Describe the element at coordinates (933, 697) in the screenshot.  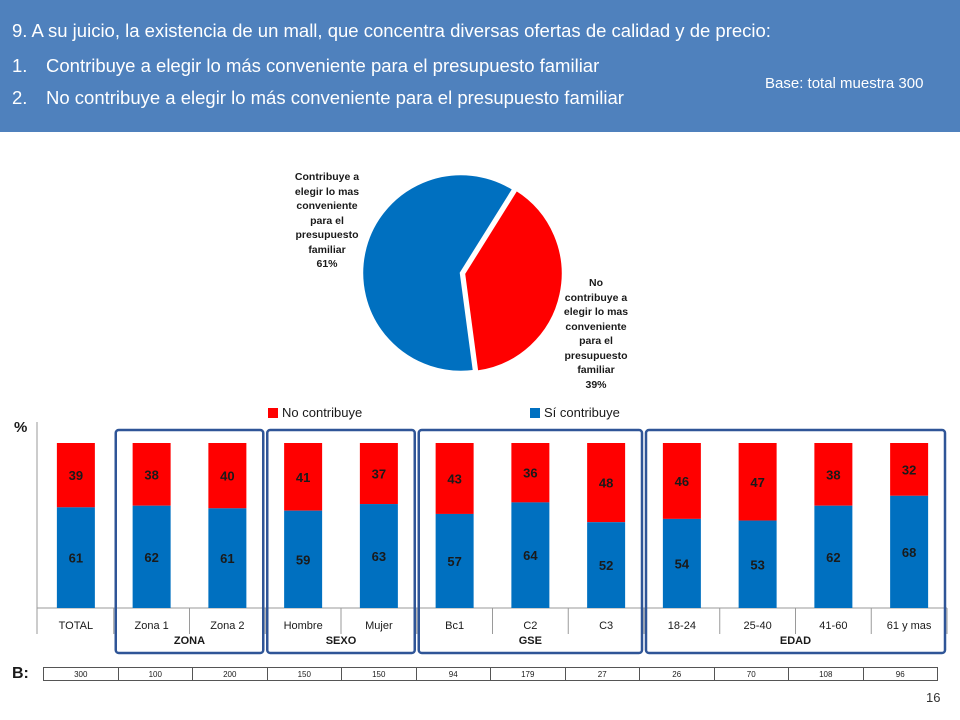
I see `page-number: 16` at that location.